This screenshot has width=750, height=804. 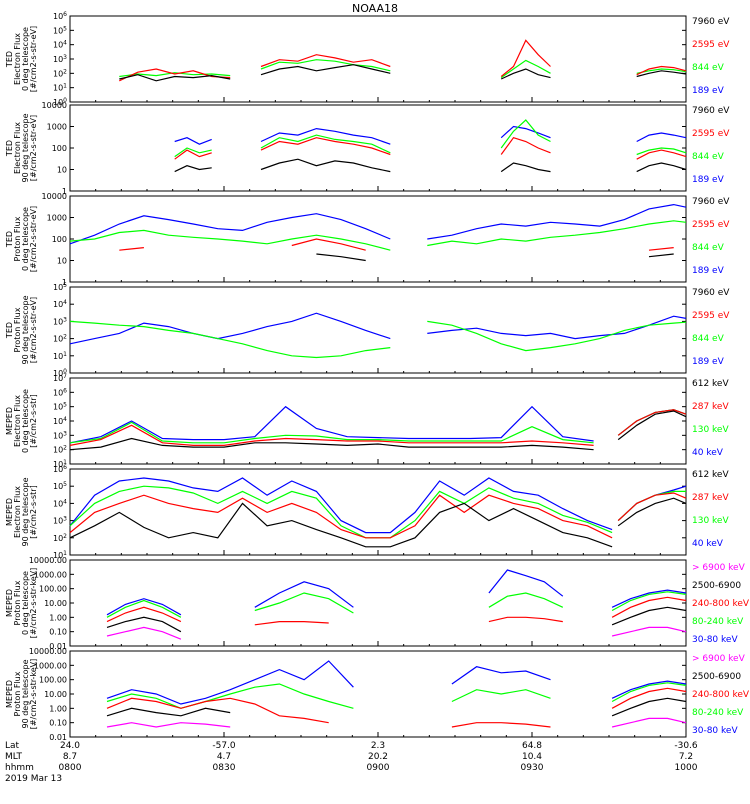 I want to click on panel-5-ytick-label: 10³, so click(x=60, y=435).